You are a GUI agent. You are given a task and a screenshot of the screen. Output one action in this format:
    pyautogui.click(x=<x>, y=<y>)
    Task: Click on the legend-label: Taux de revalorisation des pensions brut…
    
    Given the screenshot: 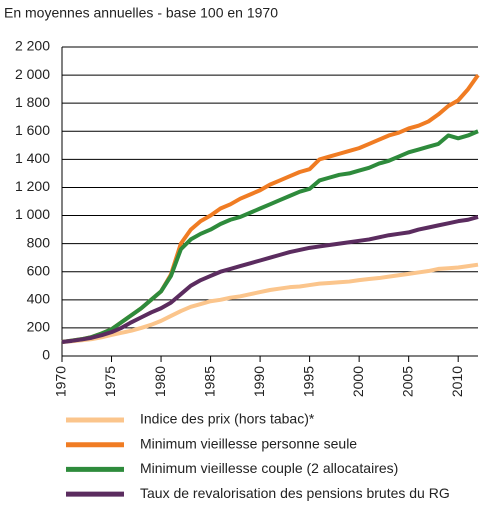 What is the action you would take?
    pyautogui.click(x=295, y=493)
    